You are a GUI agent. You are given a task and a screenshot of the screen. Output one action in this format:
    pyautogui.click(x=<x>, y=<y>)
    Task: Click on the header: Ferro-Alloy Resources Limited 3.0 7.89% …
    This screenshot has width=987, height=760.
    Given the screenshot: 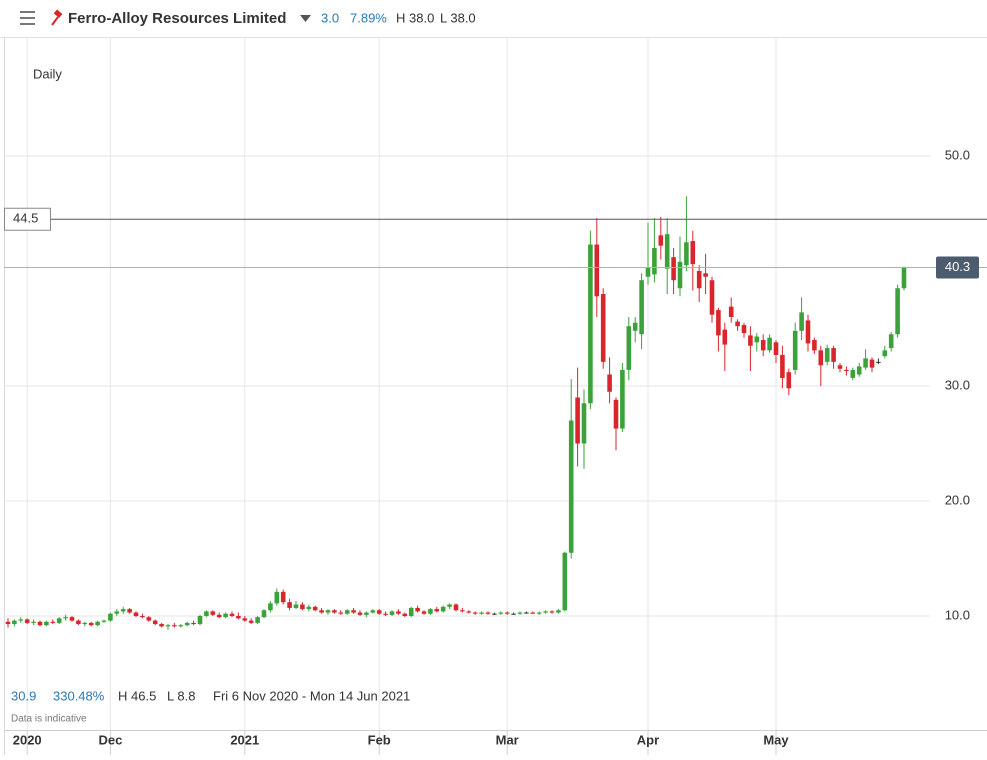 What is the action you would take?
    pyautogui.click(x=493, y=23)
    